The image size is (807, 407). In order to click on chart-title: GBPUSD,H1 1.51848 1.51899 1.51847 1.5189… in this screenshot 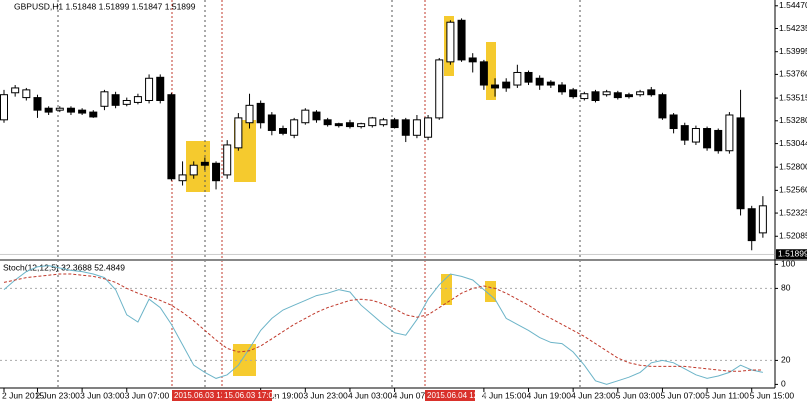, I will do `click(105, 6)`.